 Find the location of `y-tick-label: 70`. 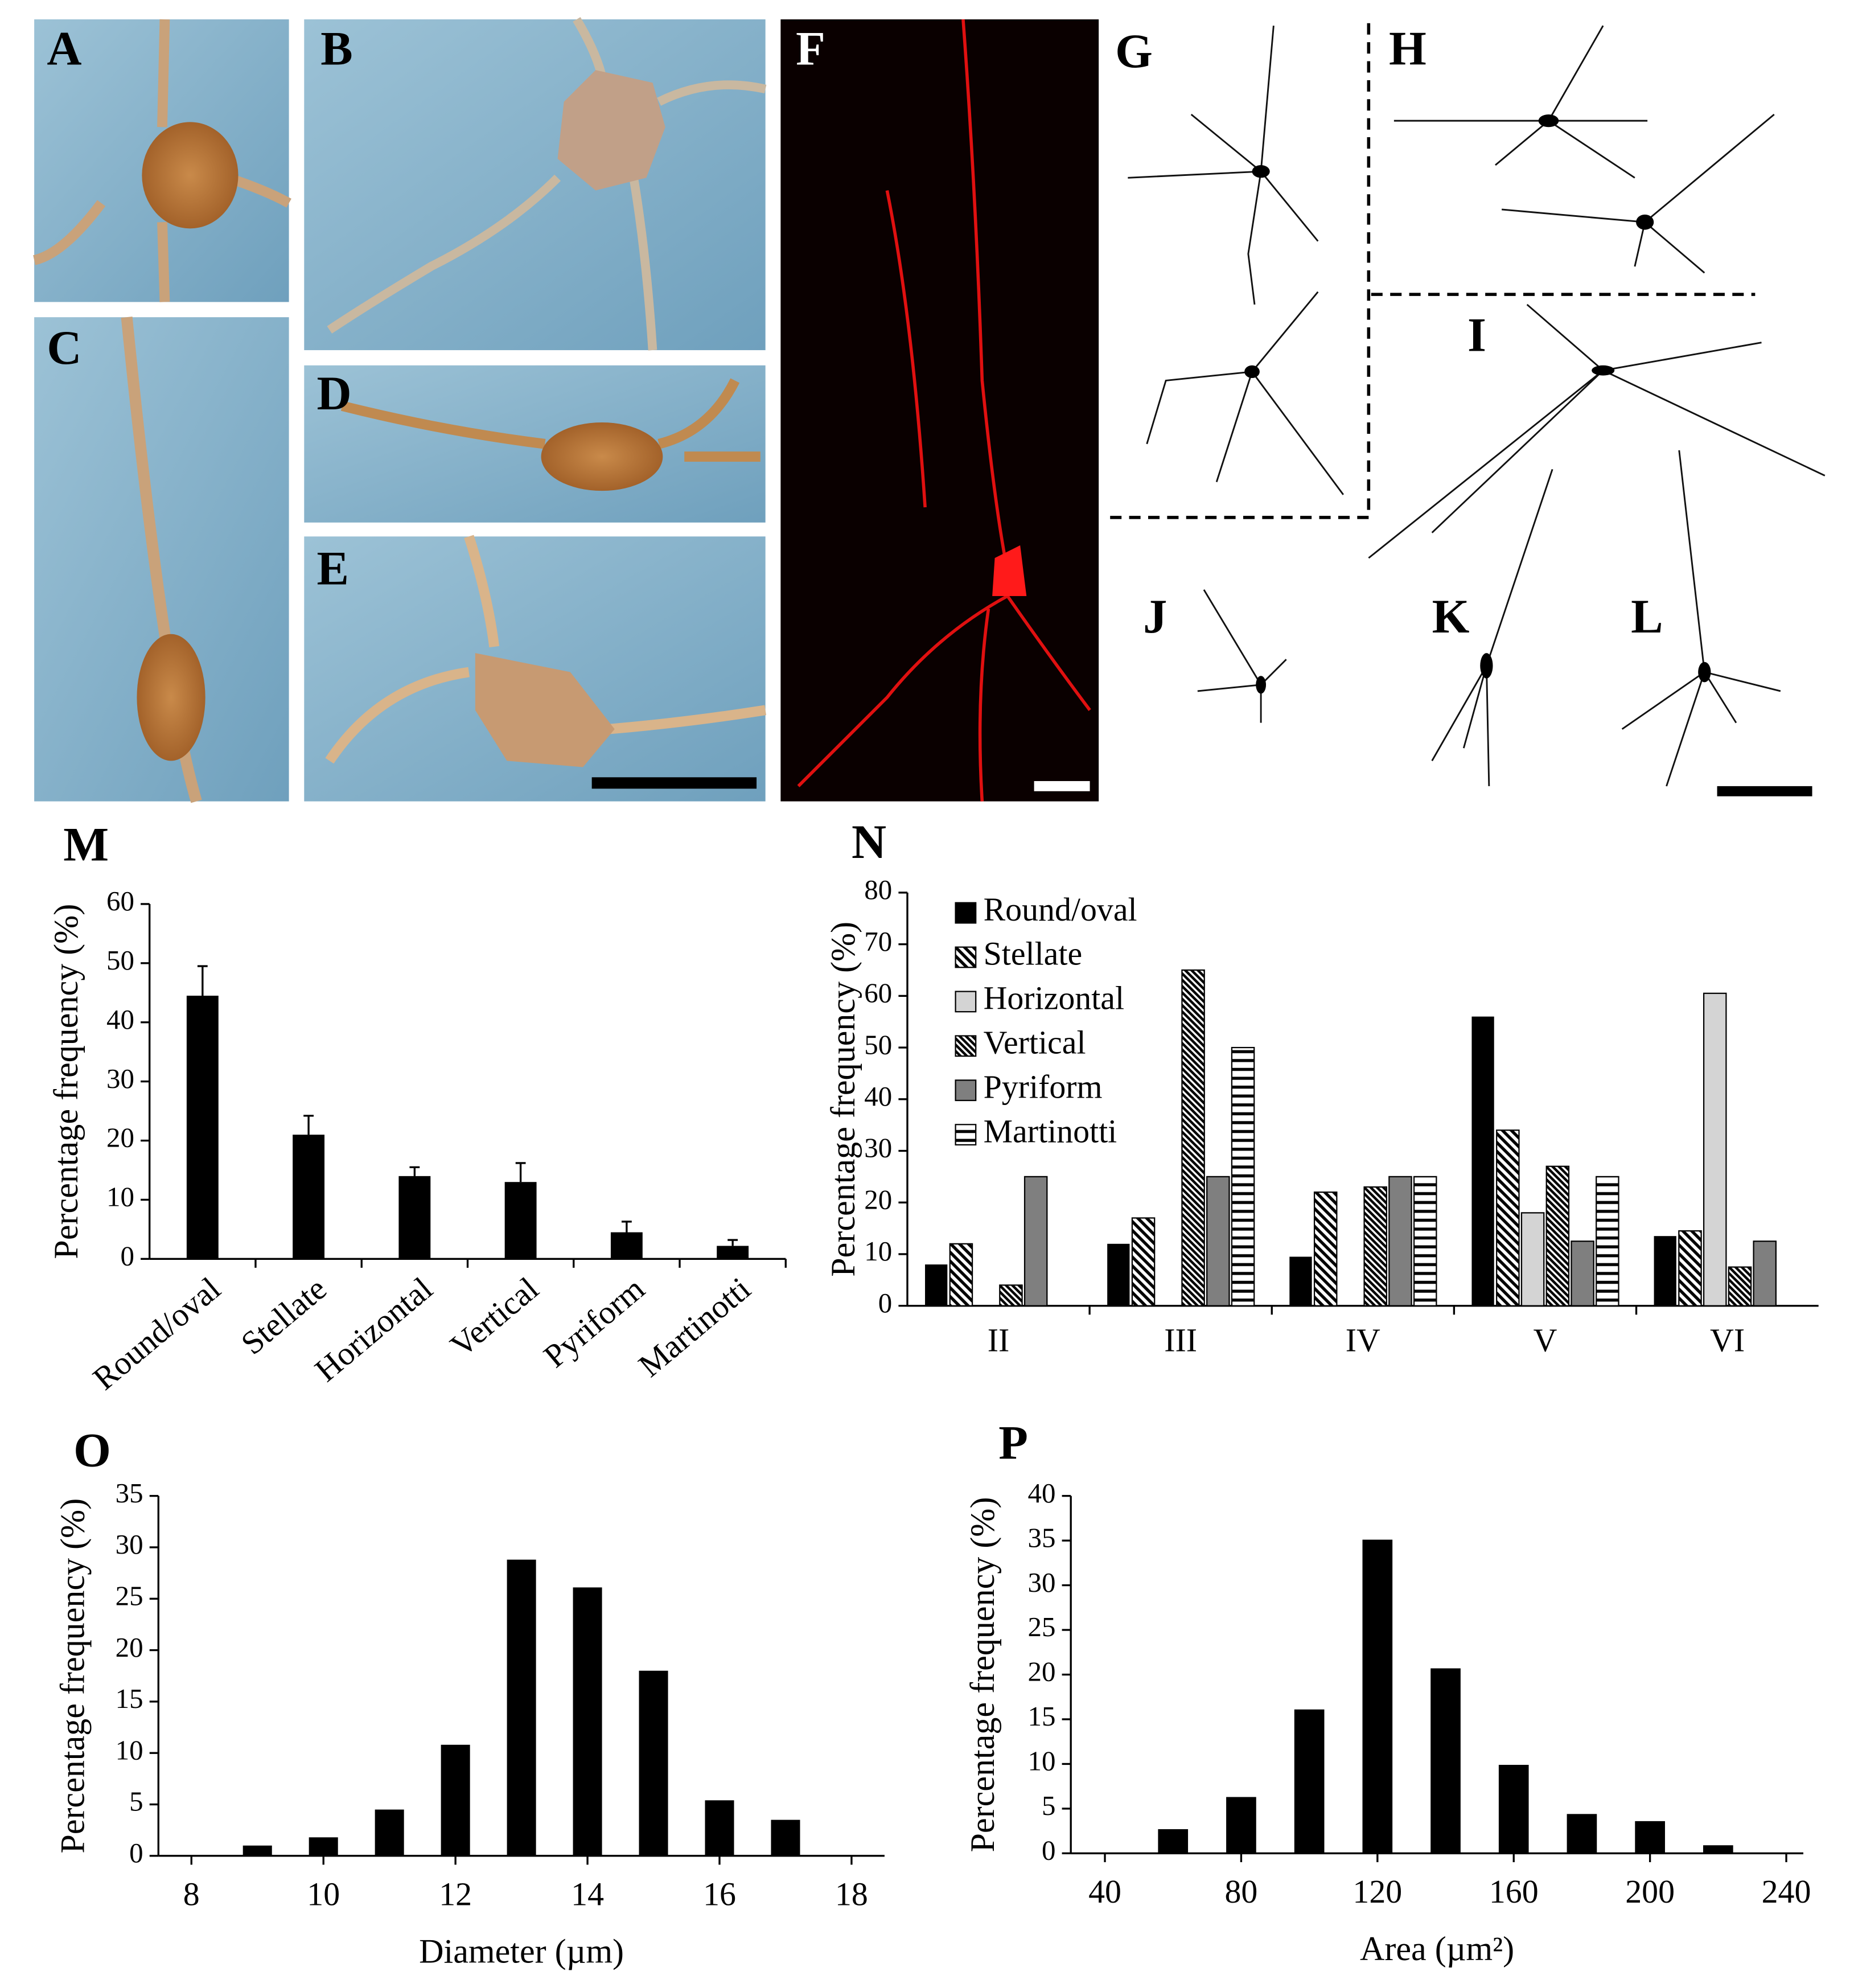

y-tick-label: 70 is located at coordinates (878, 941).